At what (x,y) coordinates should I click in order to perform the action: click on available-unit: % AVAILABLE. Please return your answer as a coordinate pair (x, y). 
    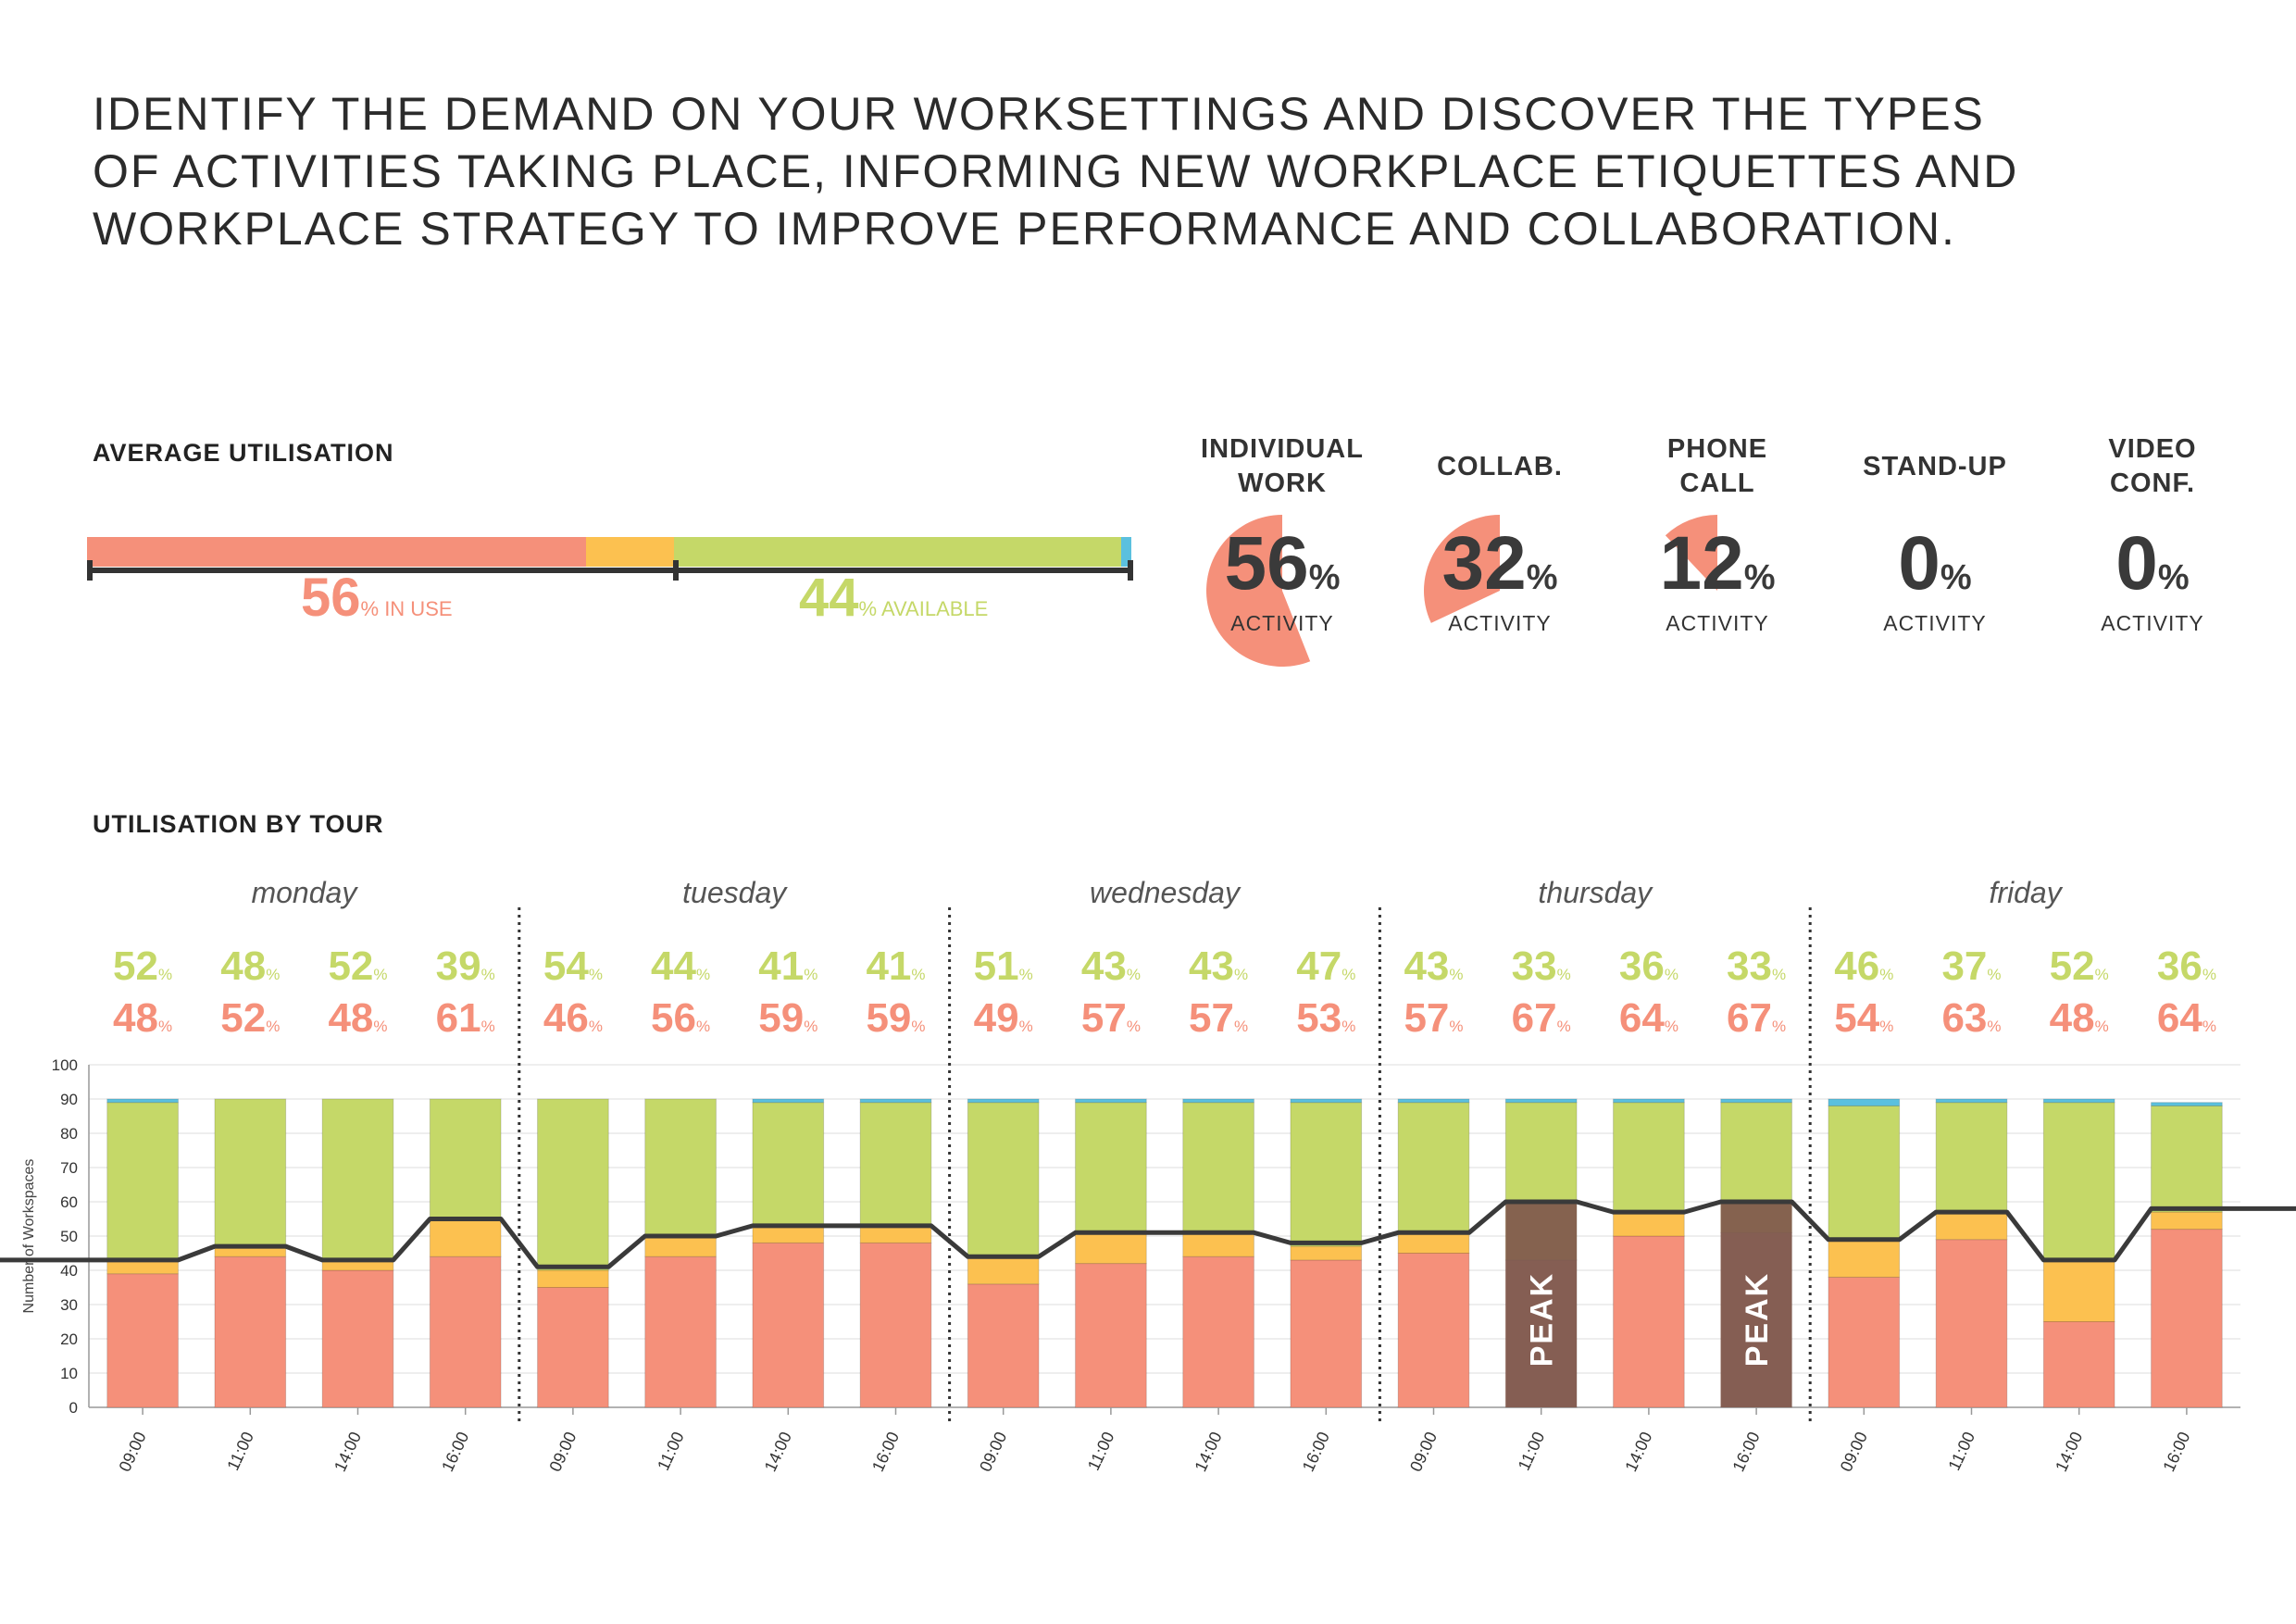
    Looking at the image, I should click on (923, 608).